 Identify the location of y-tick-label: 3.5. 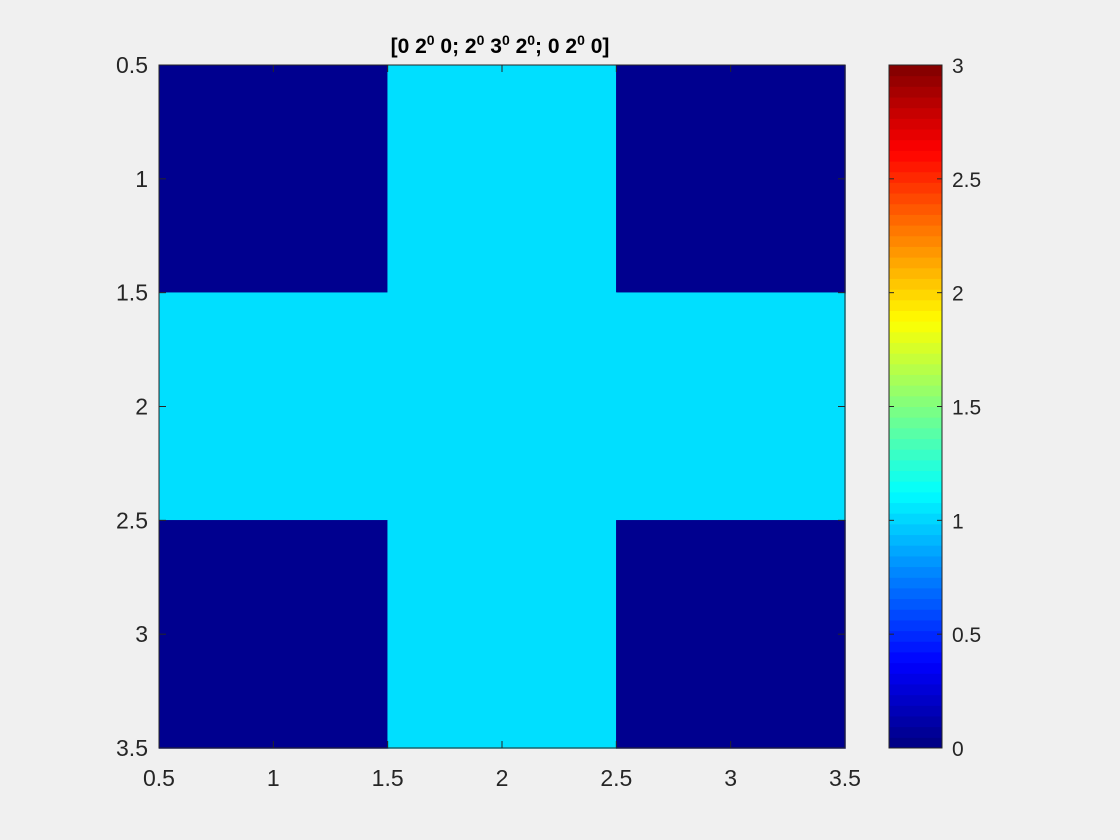
(132, 748).